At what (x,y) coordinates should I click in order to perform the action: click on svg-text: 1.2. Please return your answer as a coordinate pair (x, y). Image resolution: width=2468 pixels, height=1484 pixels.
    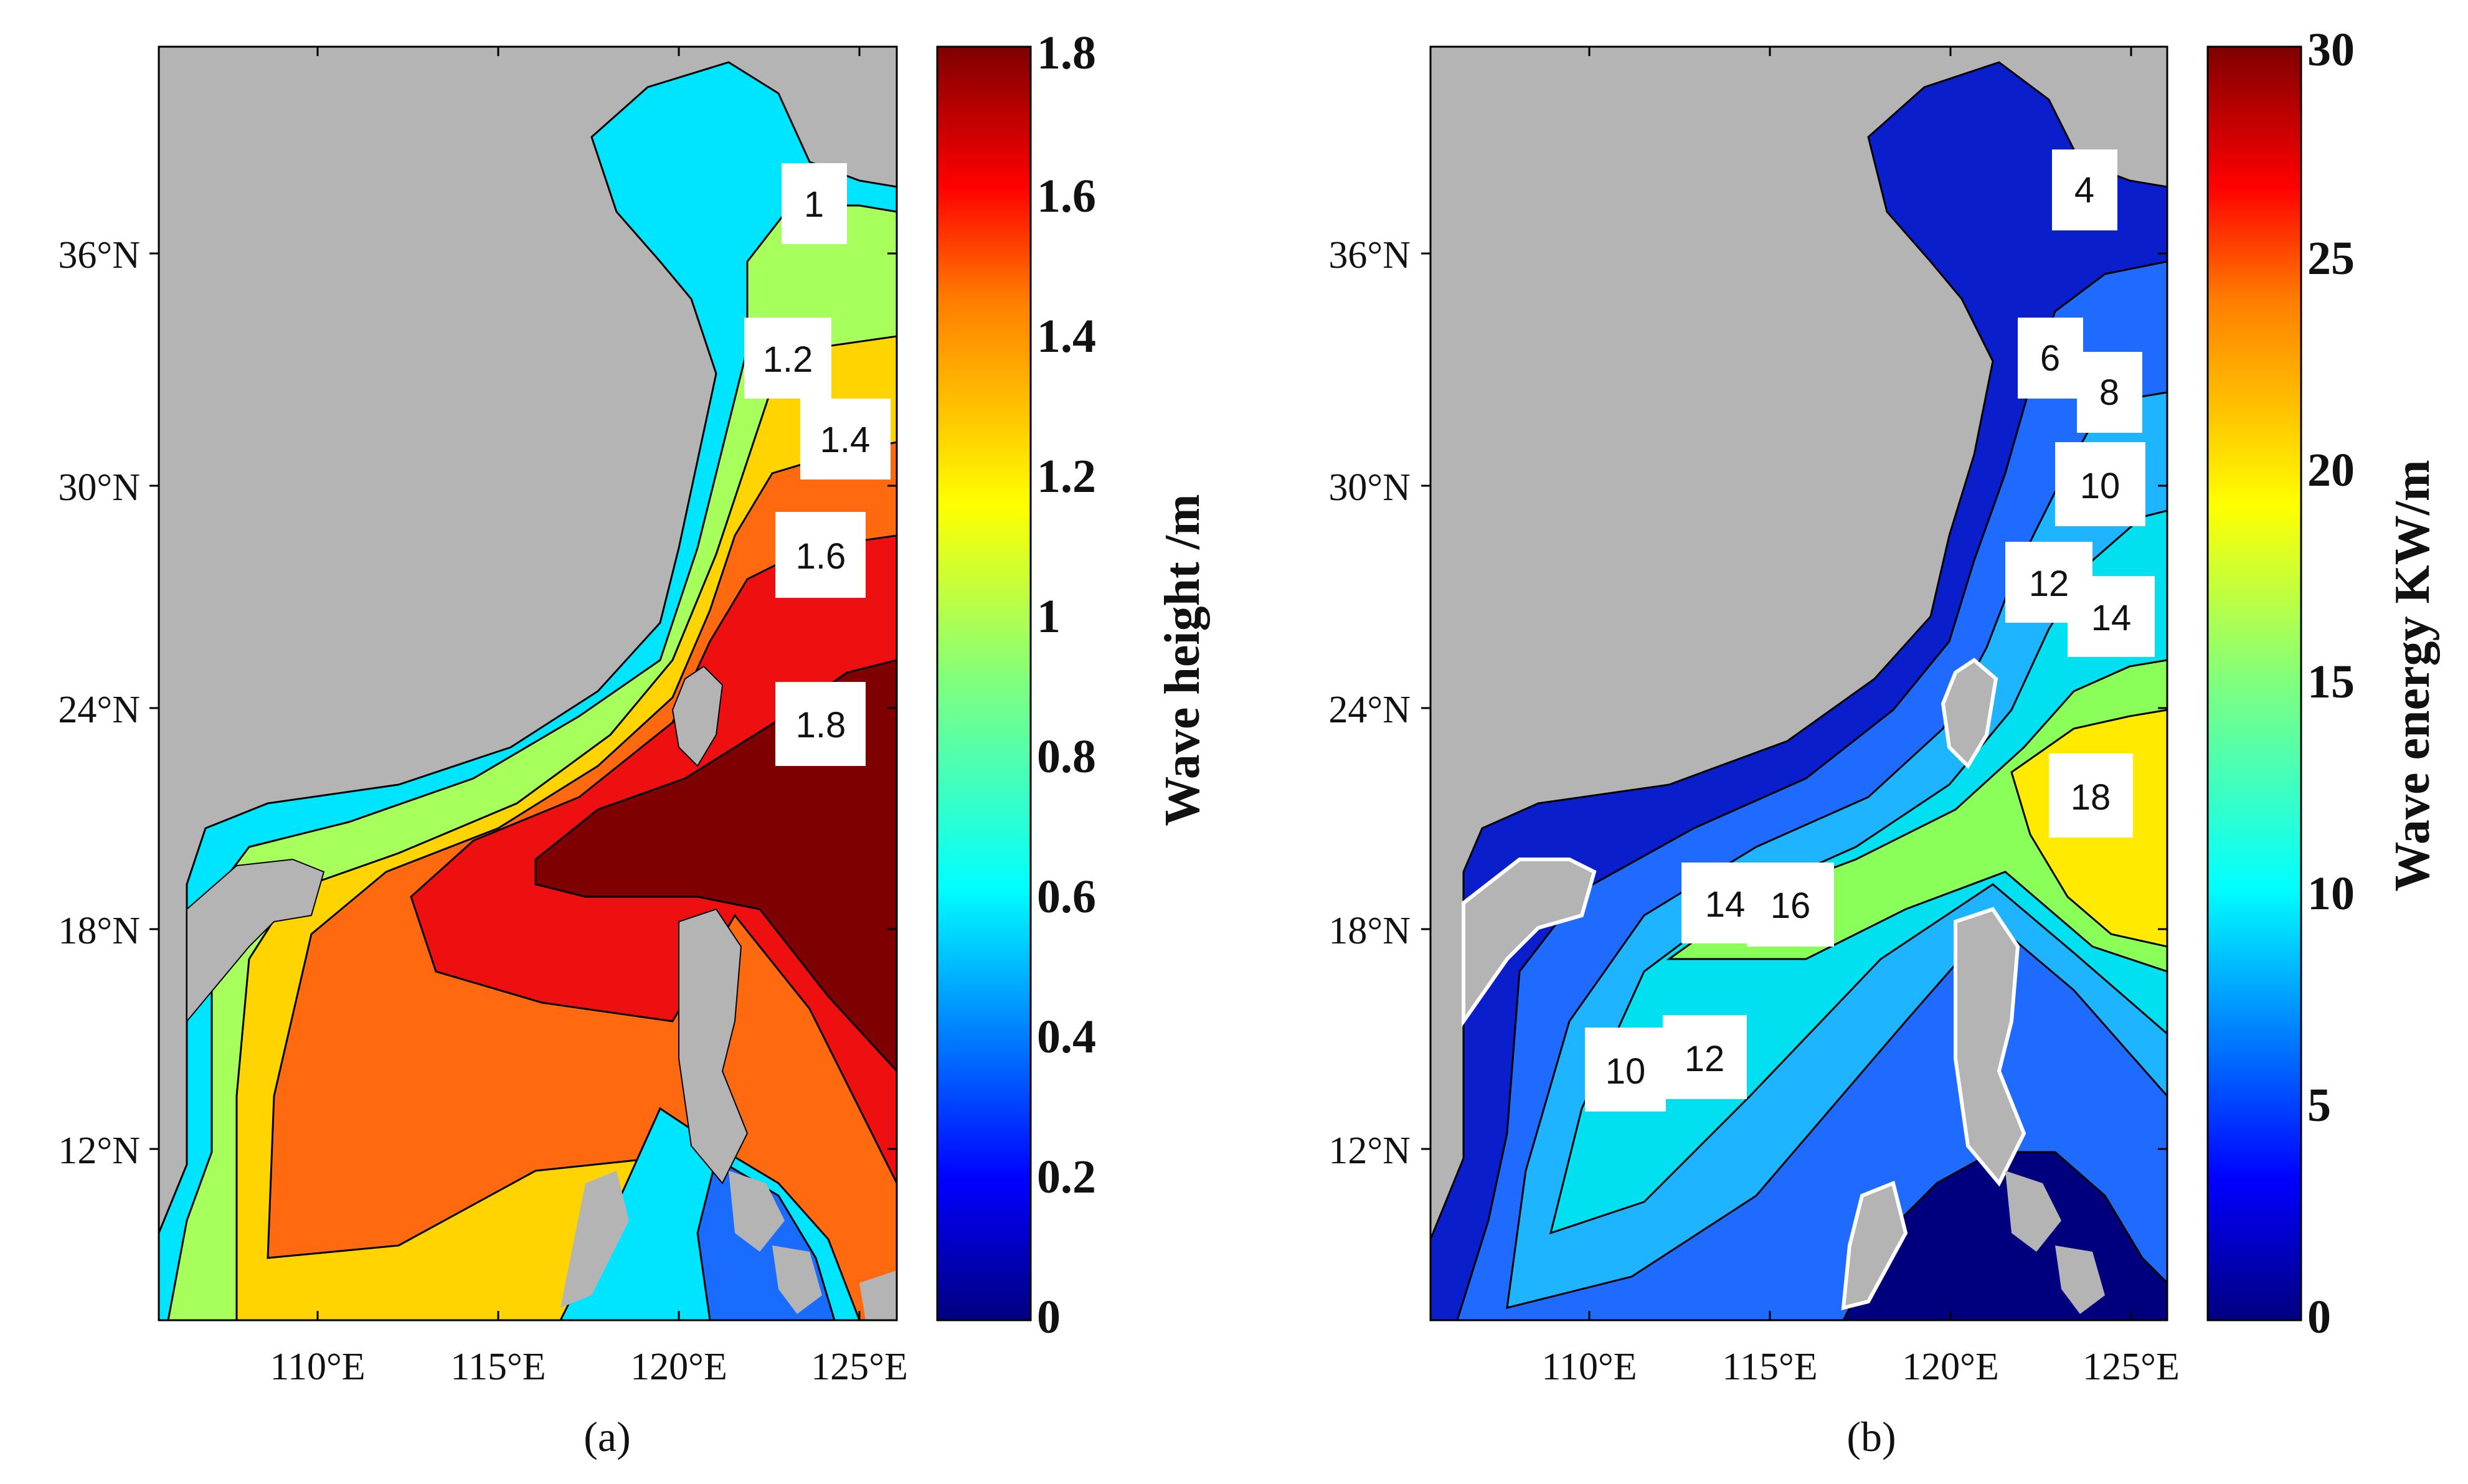
    Looking at the image, I should click on (788, 359).